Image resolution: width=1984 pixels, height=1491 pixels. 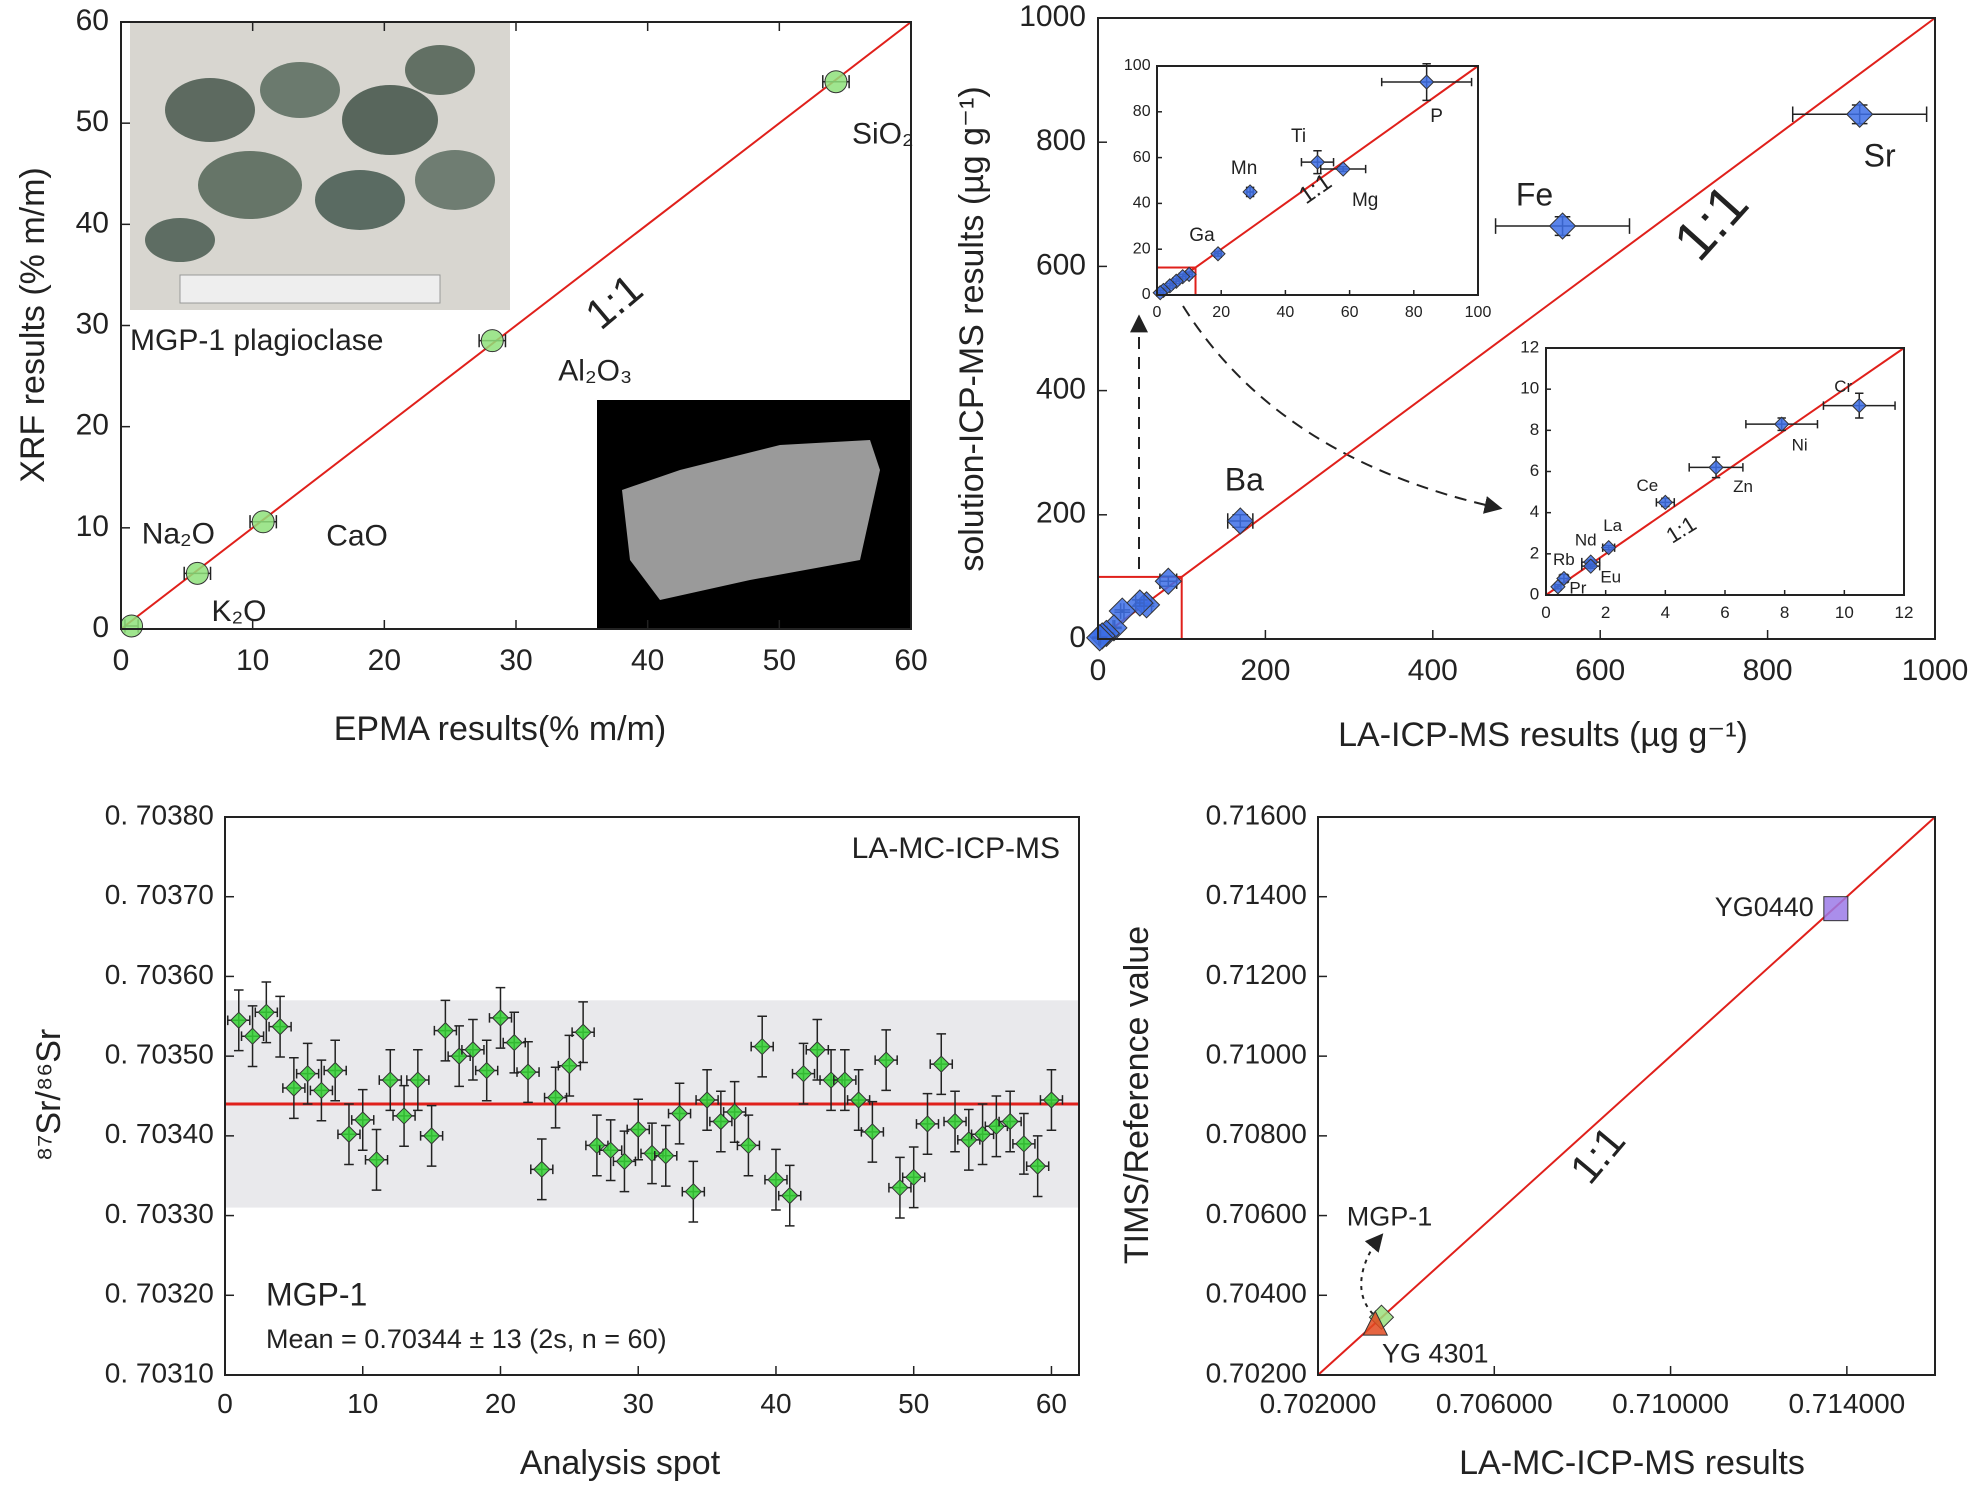 I want to click on x-tick-label: 2, so click(x=1605, y=612).